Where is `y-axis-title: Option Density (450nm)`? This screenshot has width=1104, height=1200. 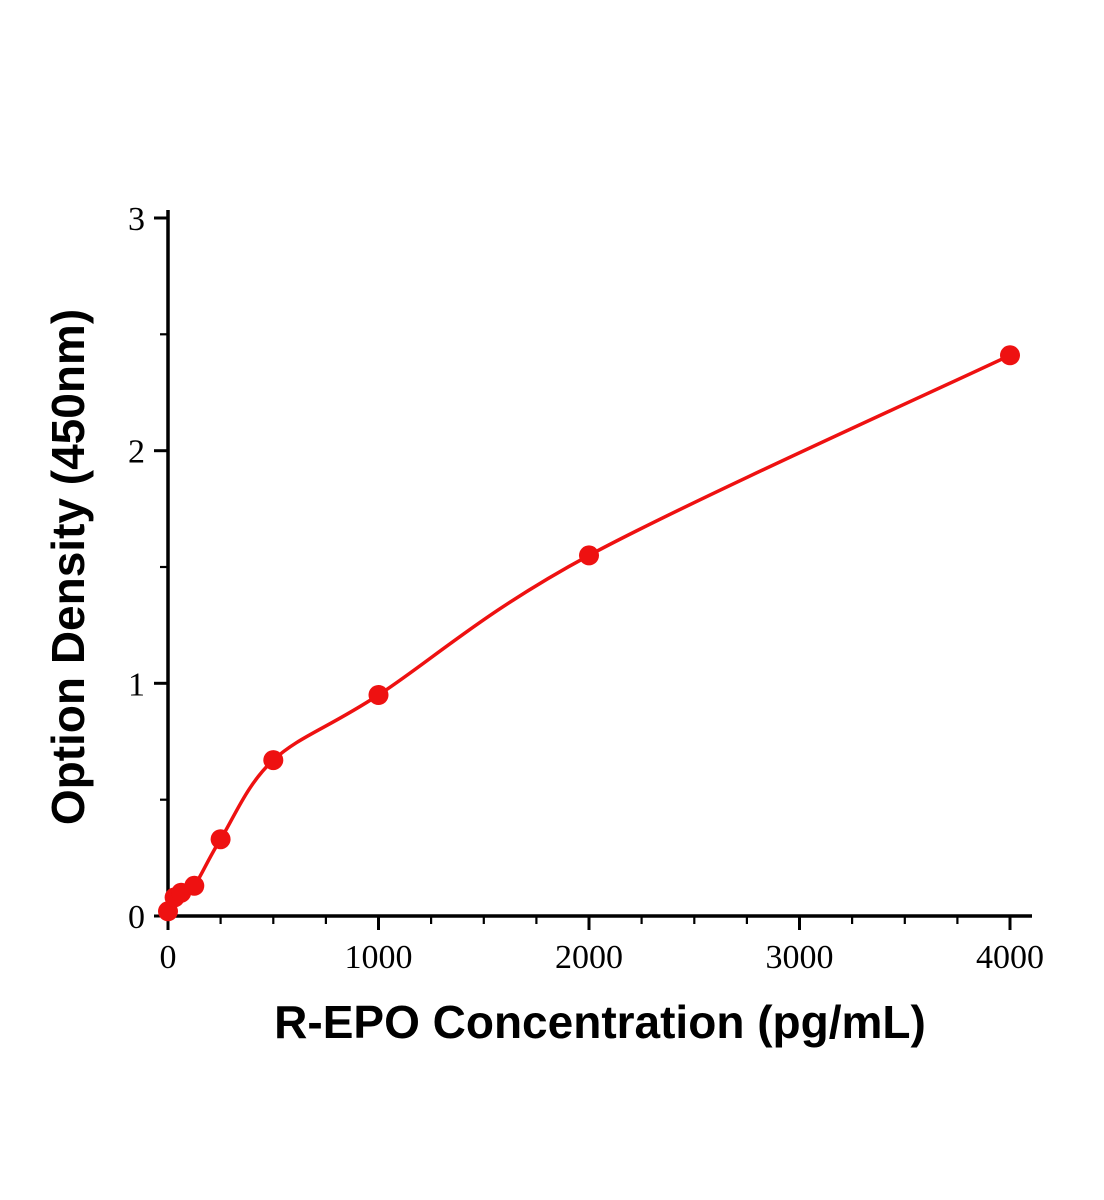
y-axis-title: Option Density (450nm) is located at coordinates (68, 567).